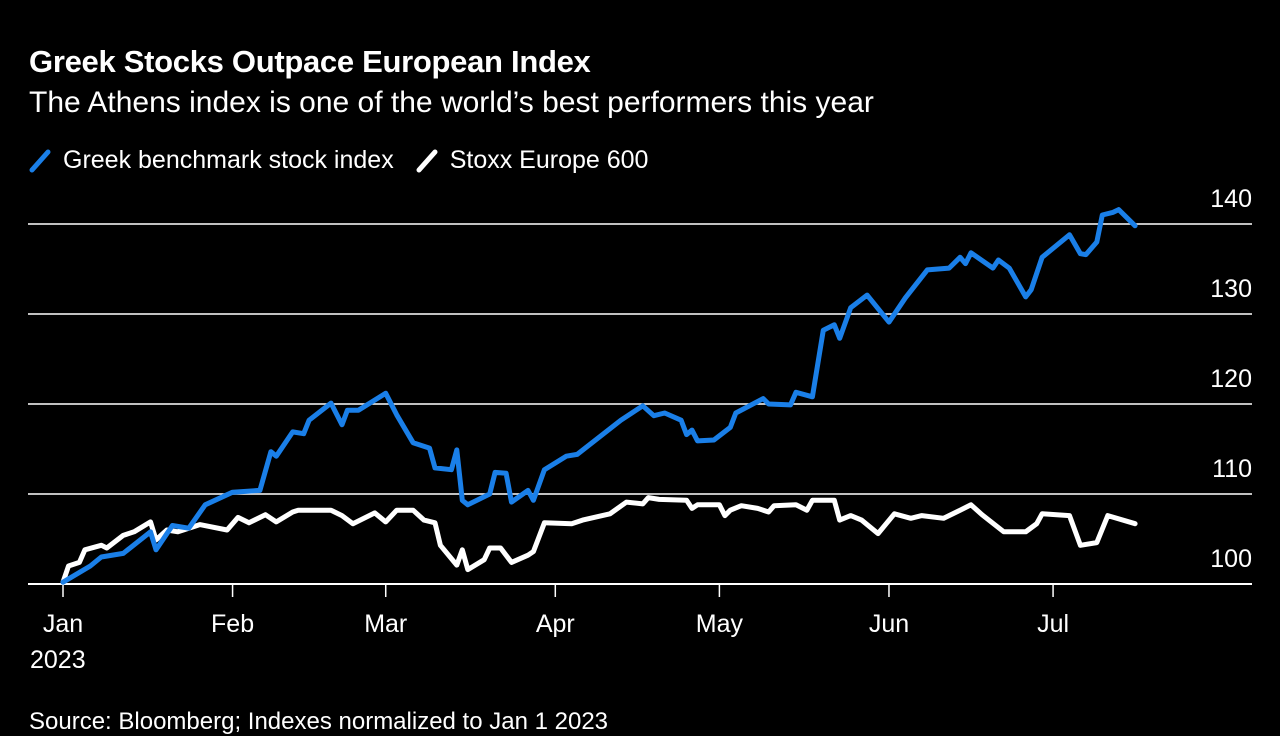 This screenshot has height=736, width=1280. I want to click on legend-item-stoxx: Stoxx Europe 600, so click(532, 160).